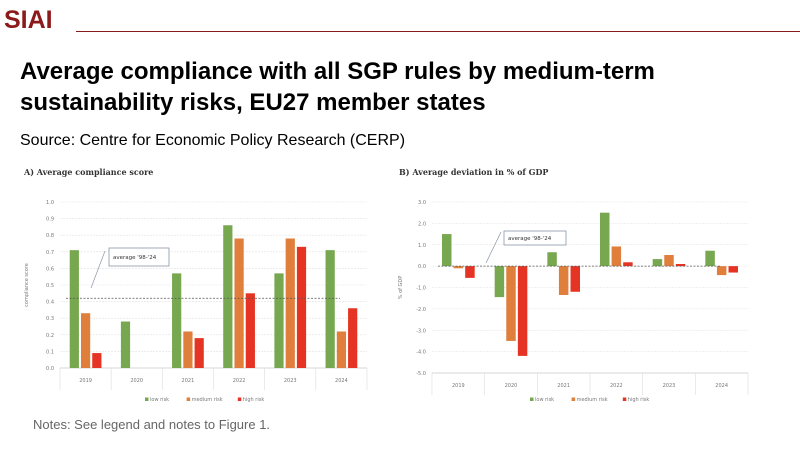  I want to click on header-rule, so click(438, 31).